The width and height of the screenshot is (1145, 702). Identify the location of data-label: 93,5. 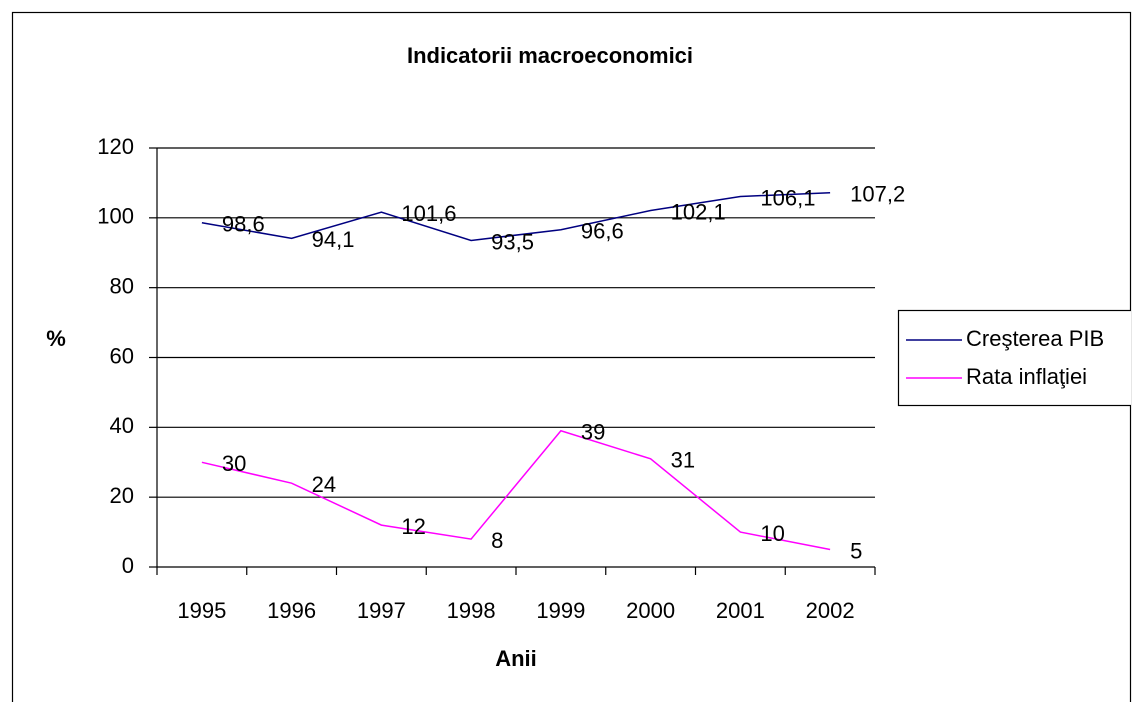
(512, 241).